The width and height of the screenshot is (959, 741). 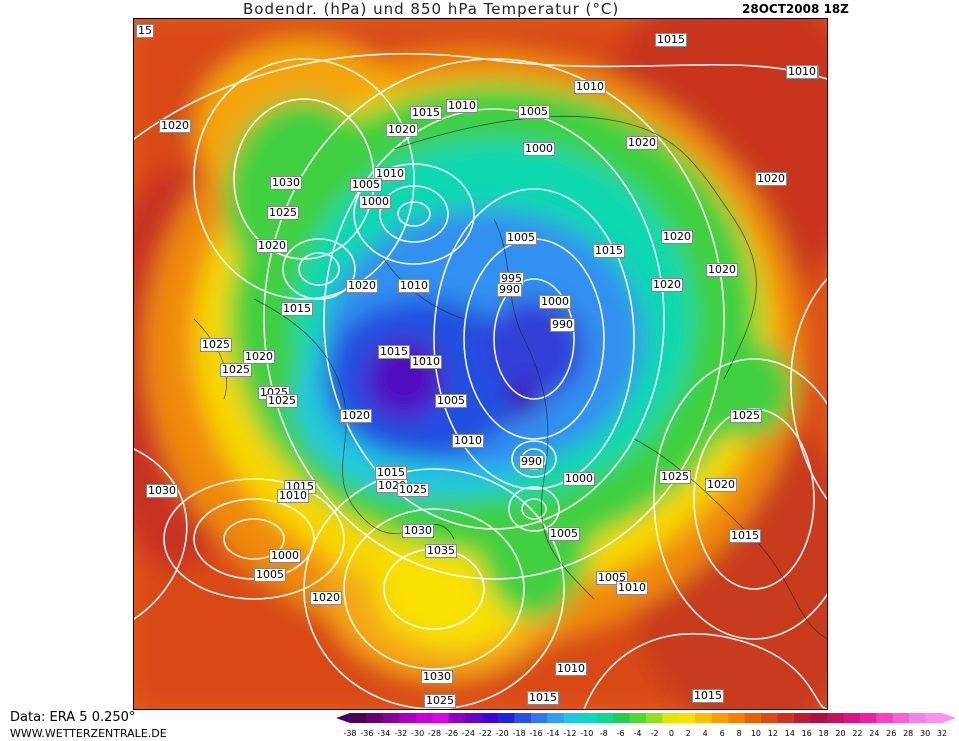 What do you see at coordinates (790, 733) in the screenshot?
I see `legend-label: 14` at bounding box center [790, 733].